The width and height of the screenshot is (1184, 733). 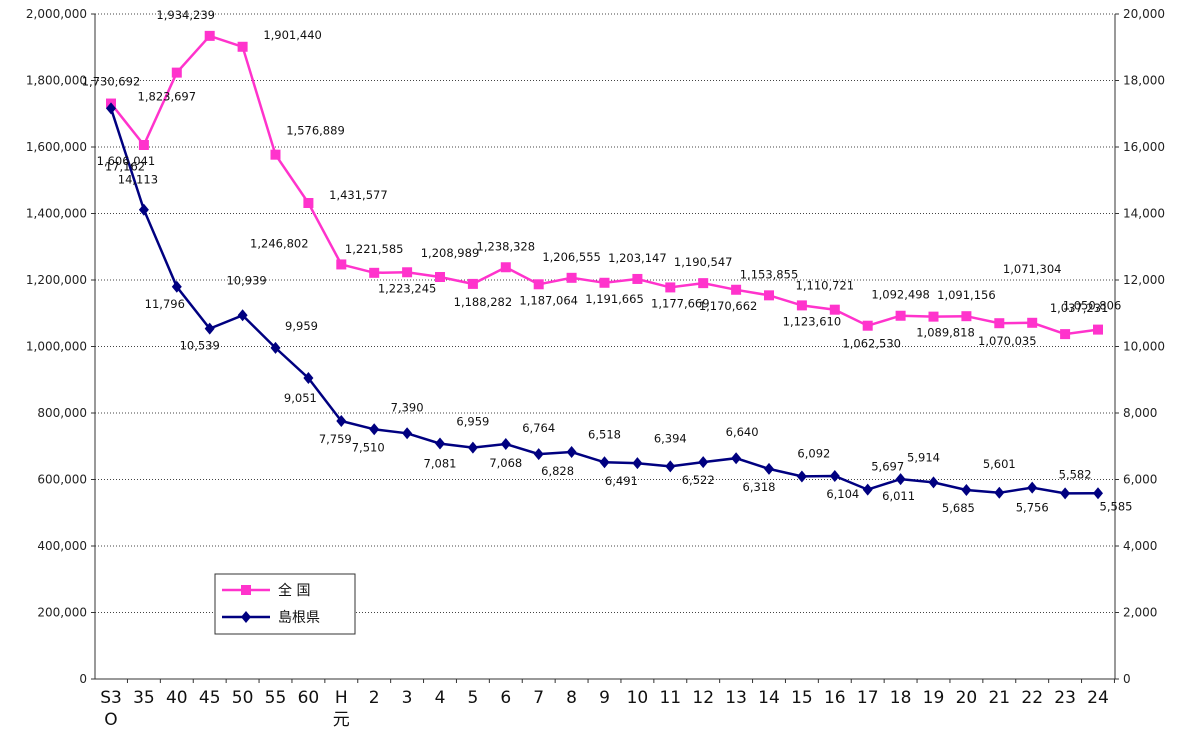 I want to click on data-label-zenkoku: 1,170,662, so click(x=728, y=306).